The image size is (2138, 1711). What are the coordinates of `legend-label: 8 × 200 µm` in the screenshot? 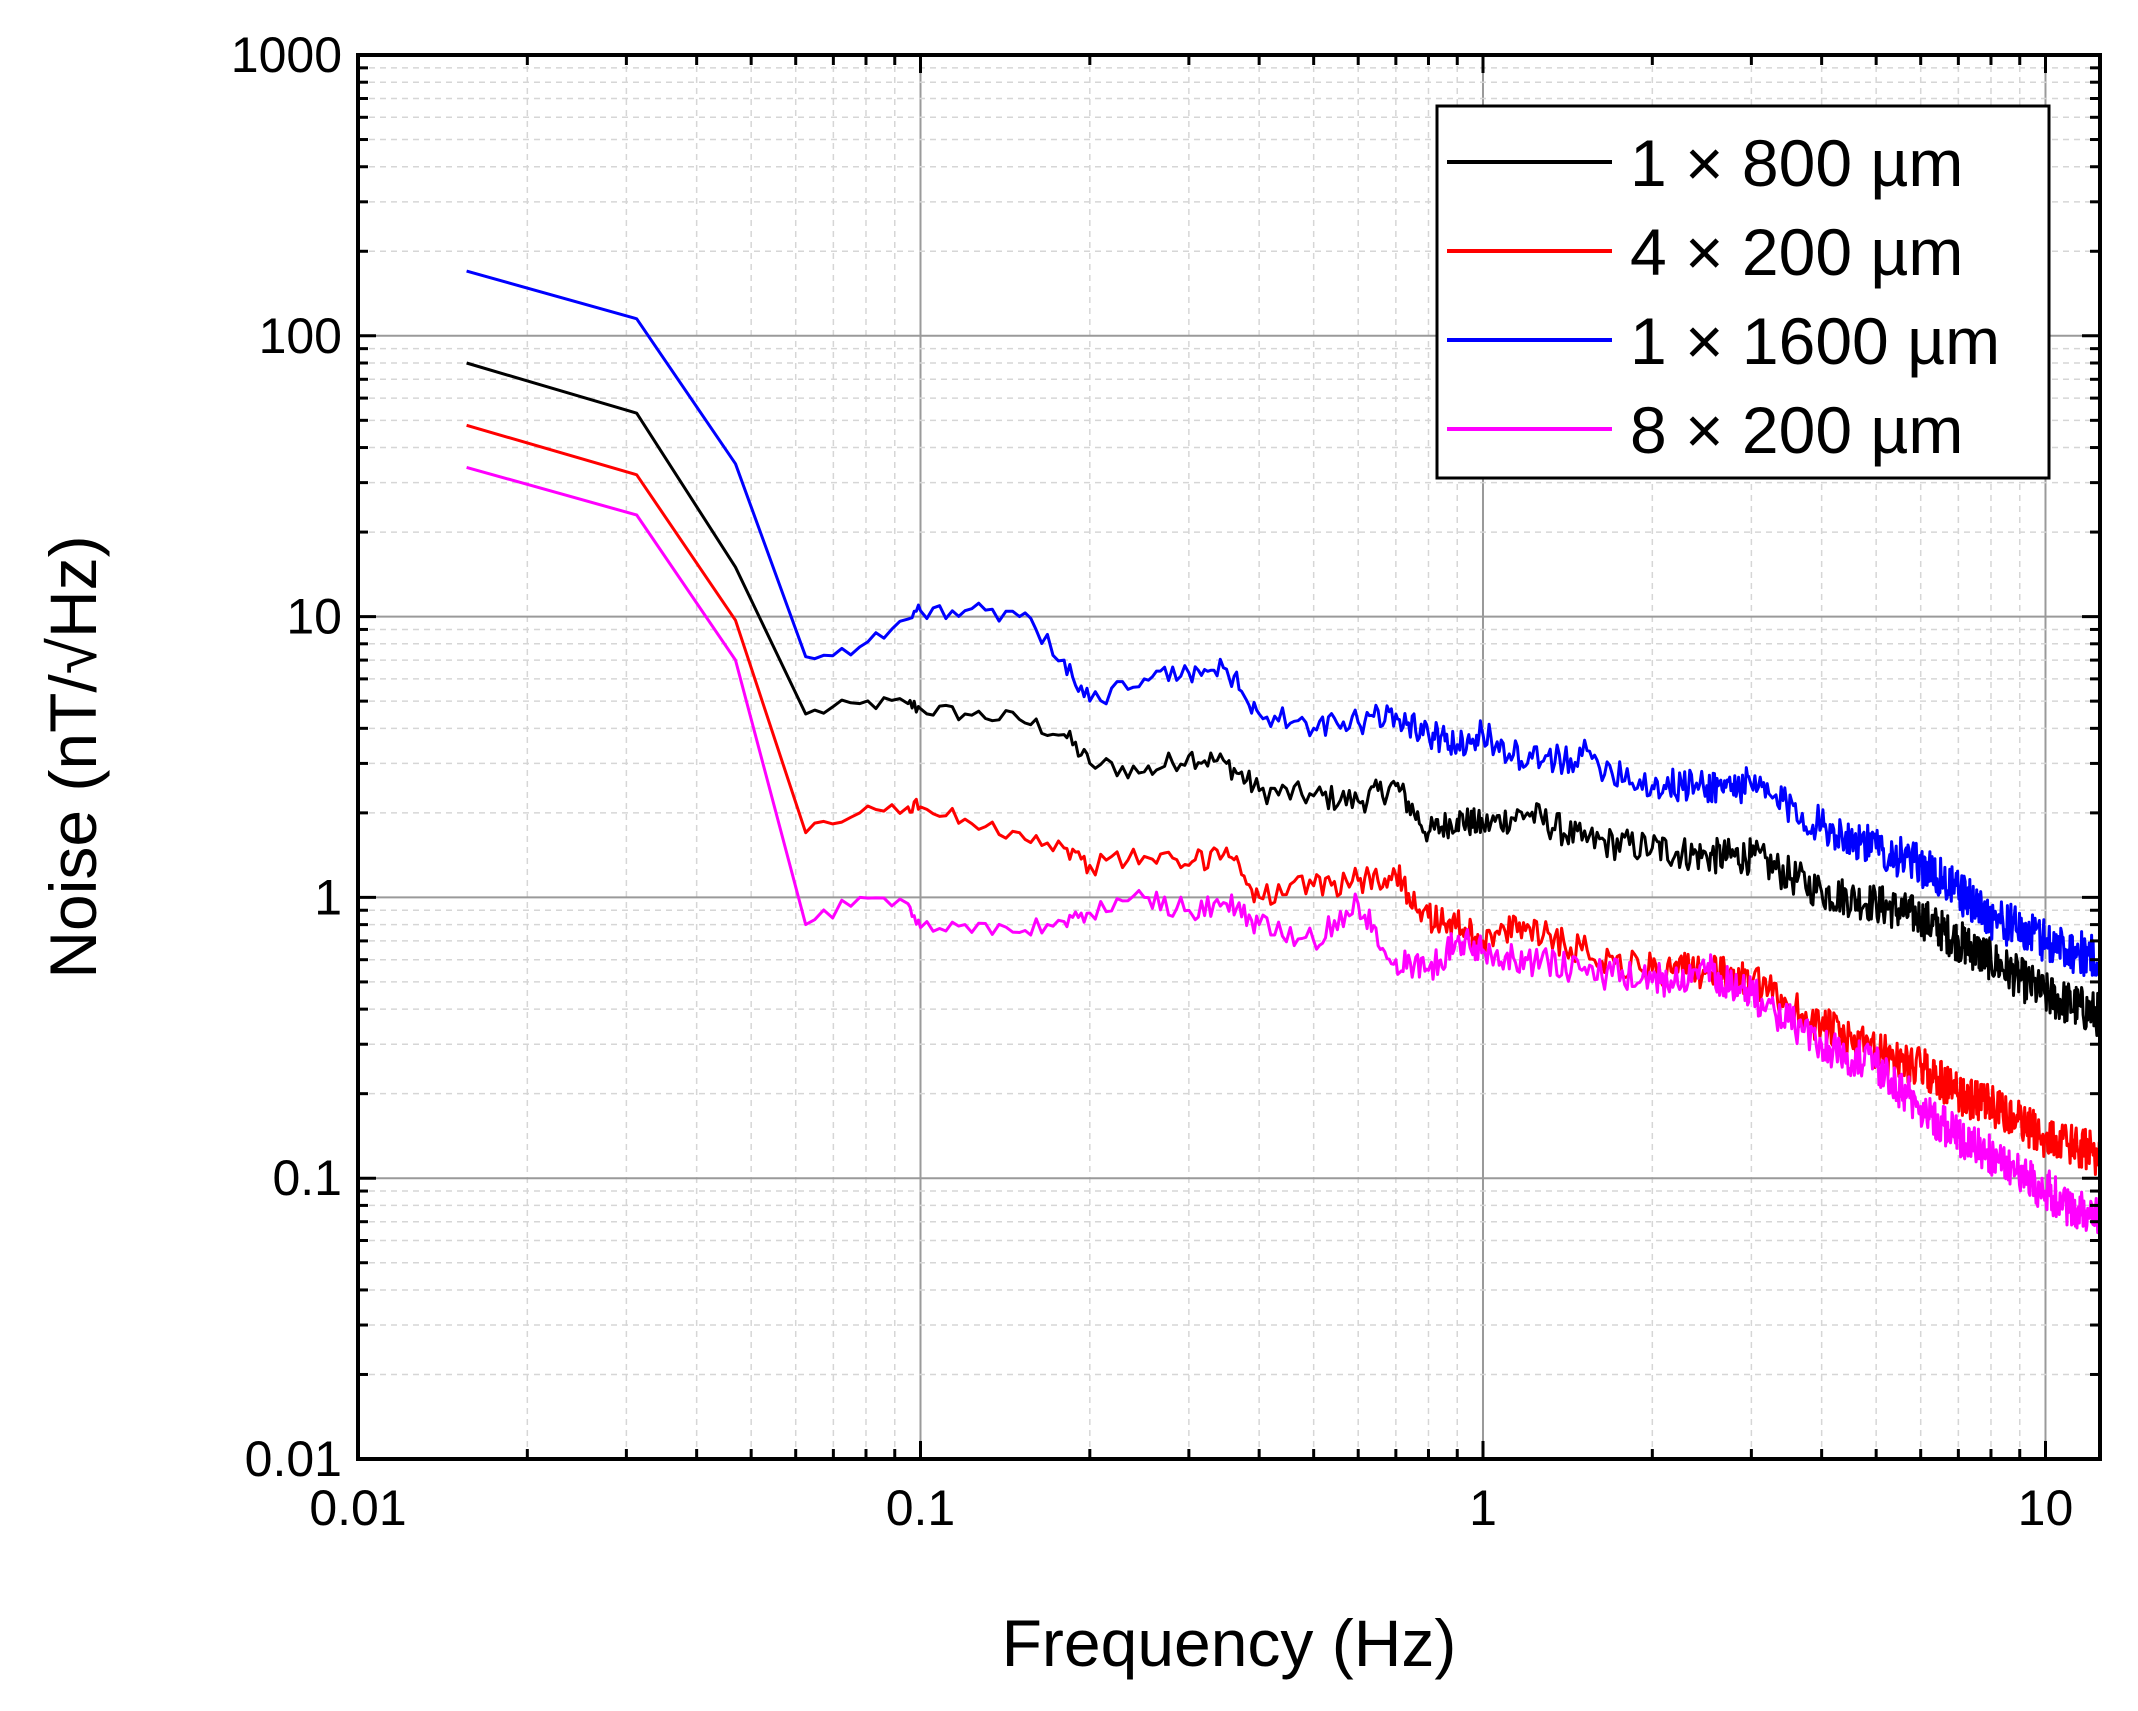 It's located at (1796, 430).